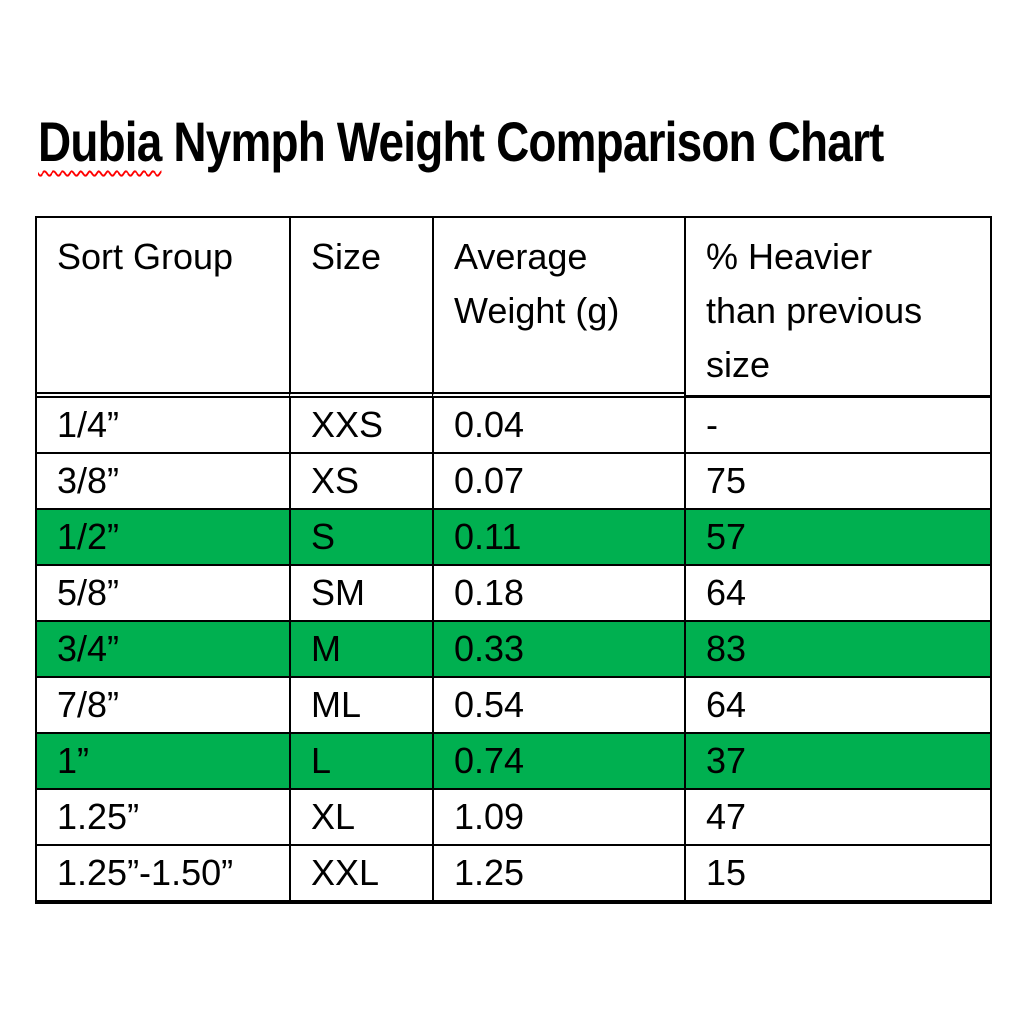  I want to click on cell-size: S, so click(360, 538).